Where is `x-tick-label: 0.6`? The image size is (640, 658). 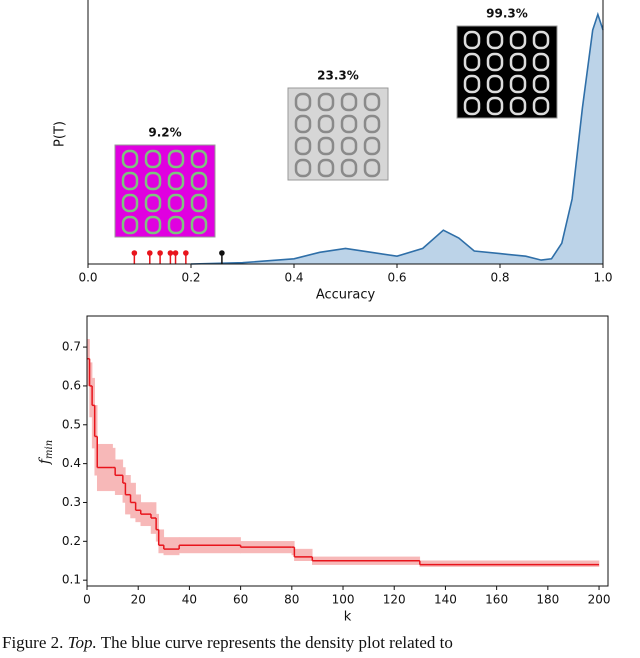 x-tick-label: 0.6 is located at coordinates (396, 278).